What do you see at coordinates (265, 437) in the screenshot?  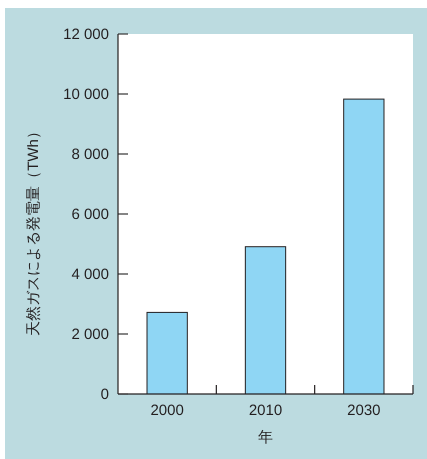 I see `x-axis-title: 年` at bounding box center [265, 437].